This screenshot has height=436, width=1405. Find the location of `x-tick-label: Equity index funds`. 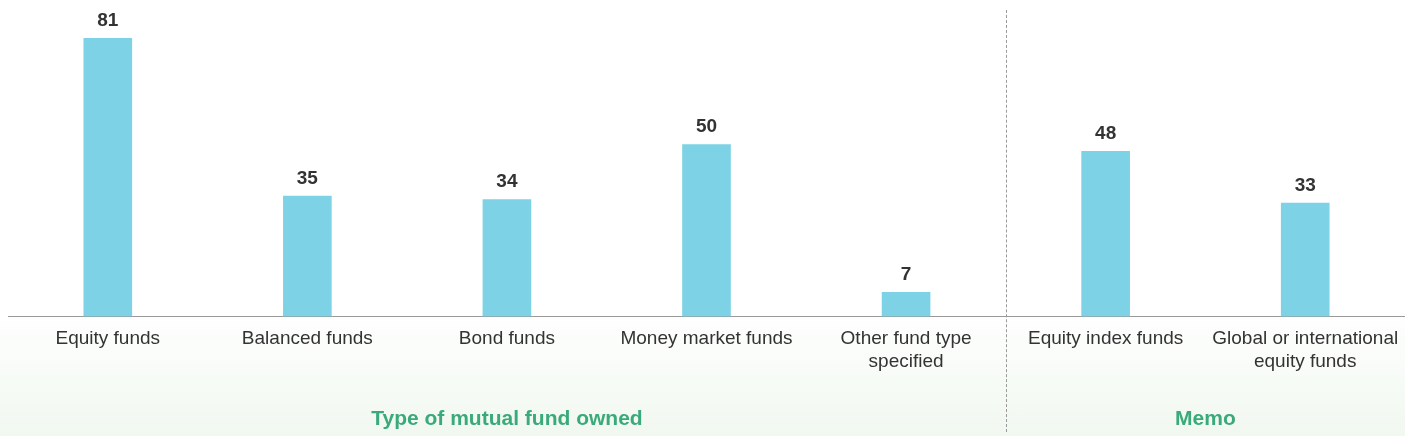

x-tick-label: Equity index funds is located at coordinates (1106, 338).